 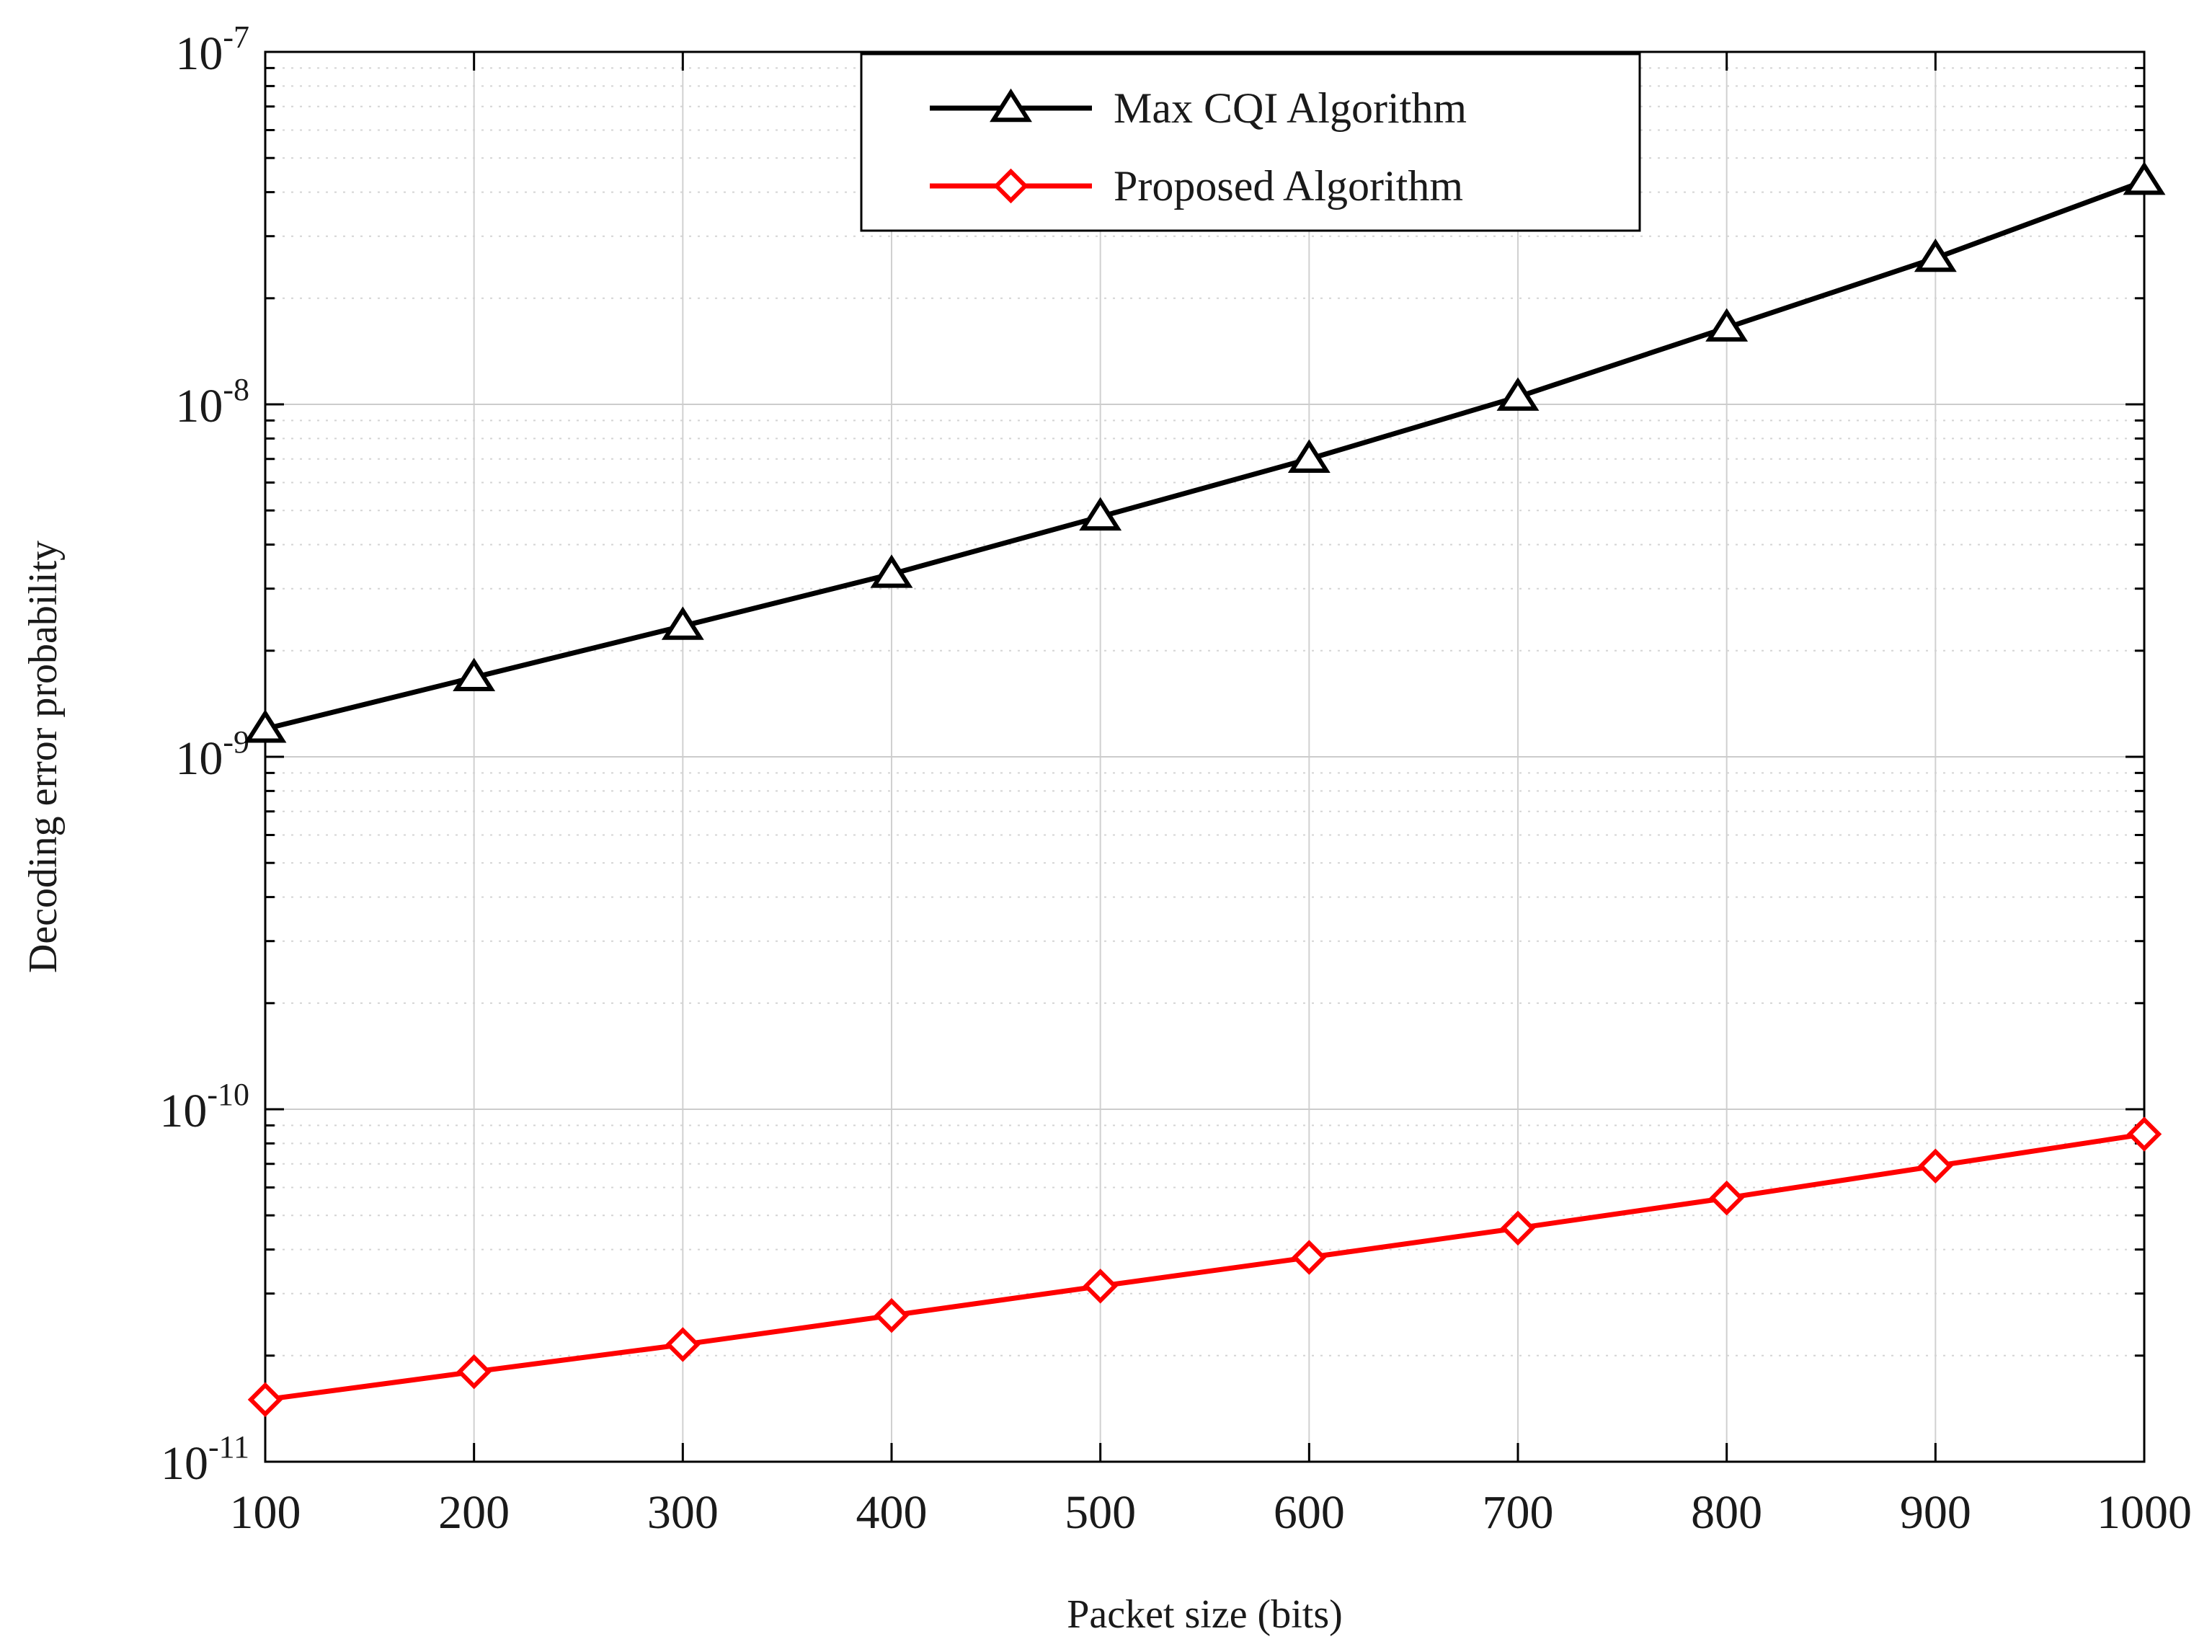 What do you see at coordinates (212, 49) in the screenshot?
I see `y-tick-label: 10⁻⁷` at bounding box center [212, 49].